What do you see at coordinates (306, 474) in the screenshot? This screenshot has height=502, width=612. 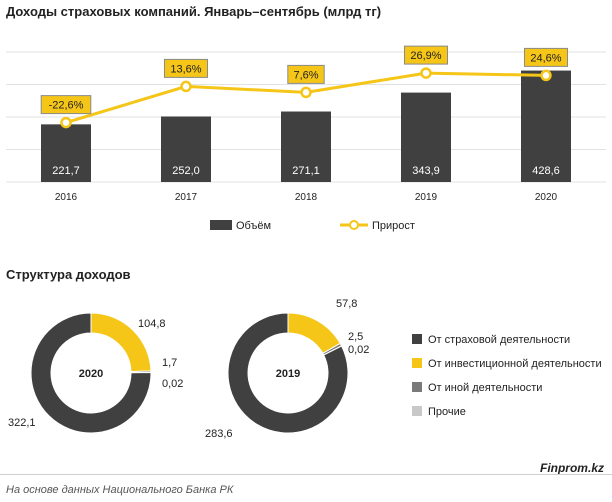 I see `footer-divider` at bounding box center [306, 474].